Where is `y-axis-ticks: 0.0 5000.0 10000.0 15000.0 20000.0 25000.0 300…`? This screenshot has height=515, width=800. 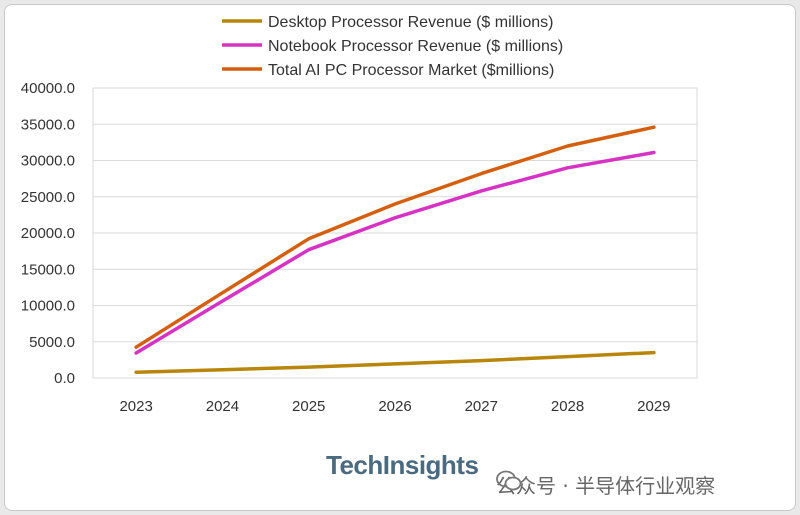 y-axis-ticks: 0.0 5000.0 10000.0 15000.0 20000.0 25000.0 300… is located at coordinates (48, 233).